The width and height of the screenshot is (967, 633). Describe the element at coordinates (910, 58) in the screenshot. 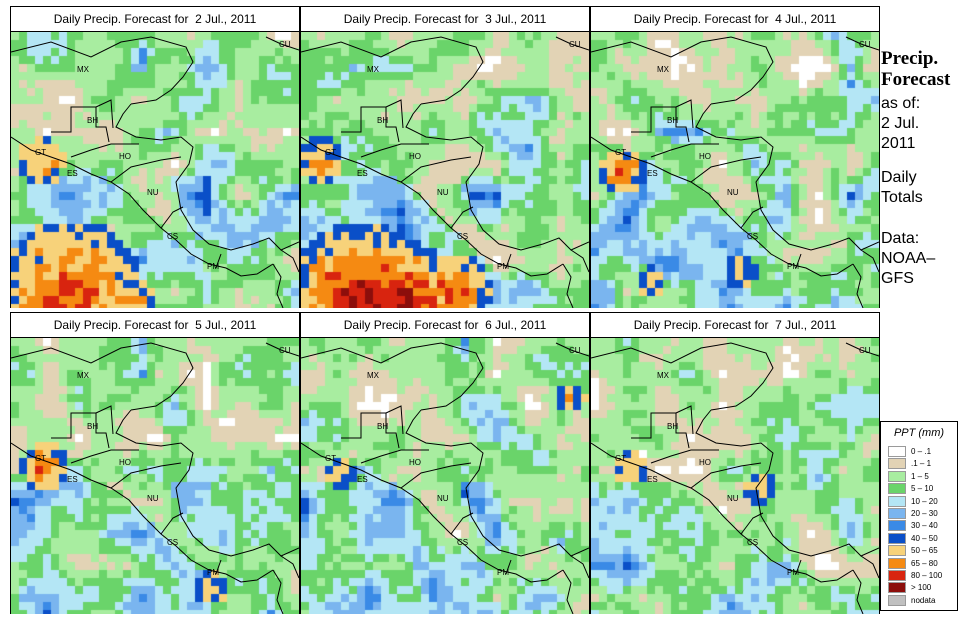

I see `side-title-line1: Precip.` at that location.